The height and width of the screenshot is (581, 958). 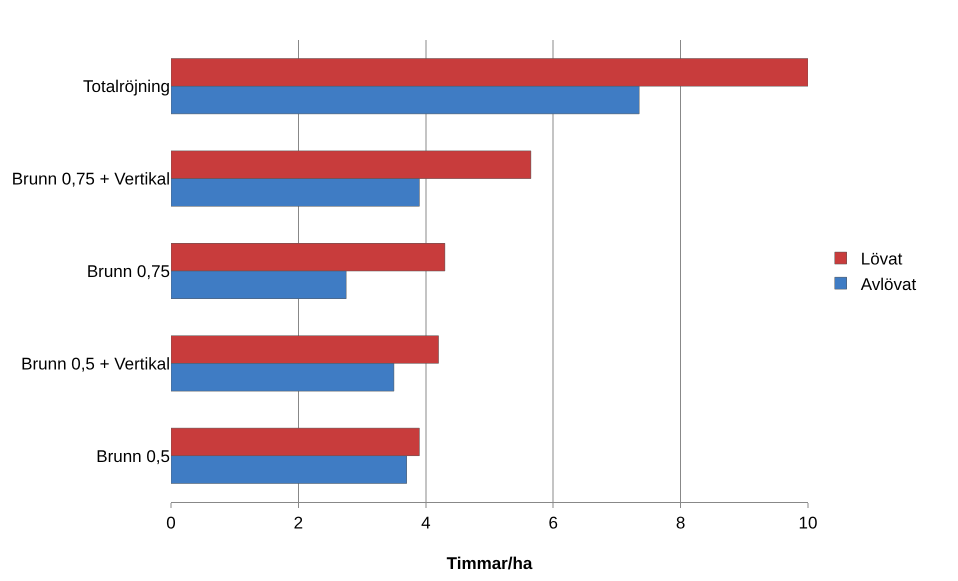 What do you see at coordinates (126, 86) in the screenshot?
I see `y-tick-label: Totalröjning` at bounding box center [126, 86].